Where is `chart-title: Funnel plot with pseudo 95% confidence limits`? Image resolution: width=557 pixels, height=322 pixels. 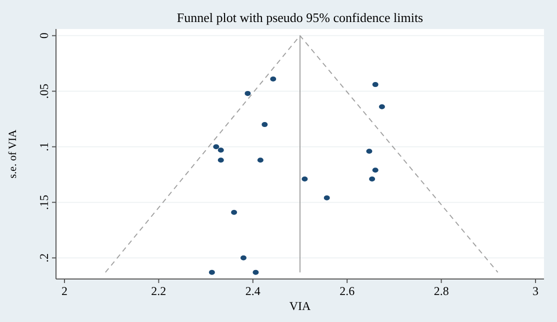 chart-title: Funnel plot with pseudo 95% confidence limits is located at coordinates (300, 17).